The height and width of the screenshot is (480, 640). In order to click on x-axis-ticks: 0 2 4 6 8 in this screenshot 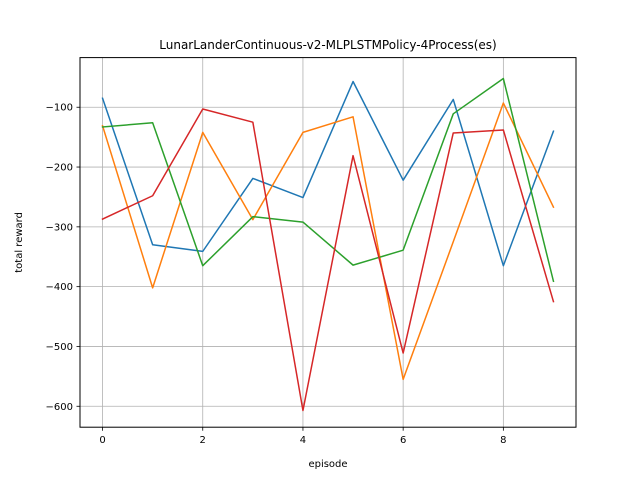, I will do `click(303, 436)`.